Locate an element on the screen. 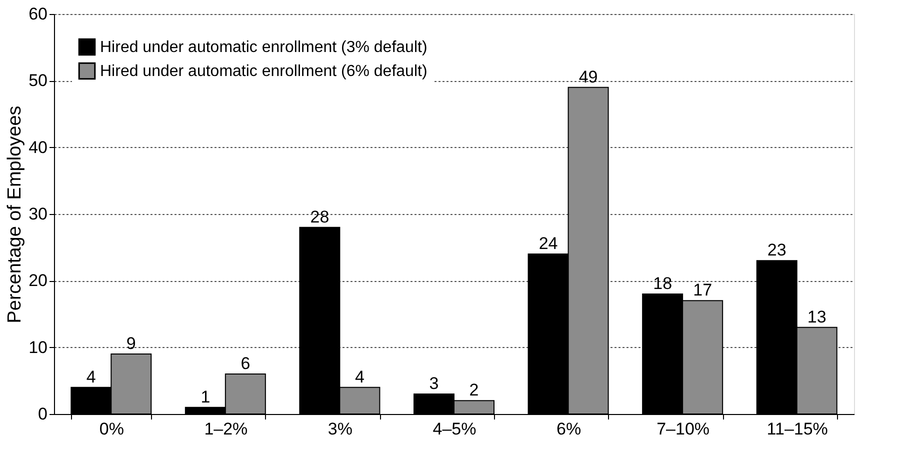 This screenshot has width=911, height=475. y-tick-label: 20 is located at coordinates (38, 280).